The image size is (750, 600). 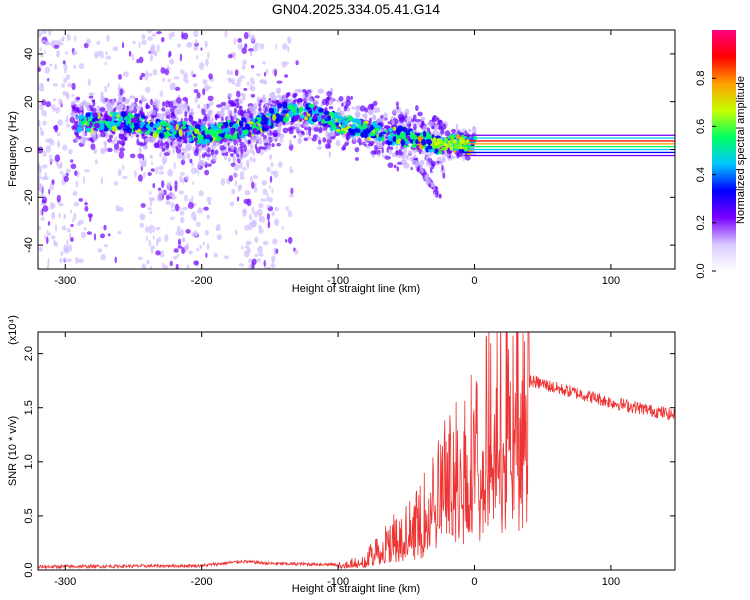 What do you see at coordinates (569, 155) in the screenshot?
I see `spectrogram-band` at bounding box center [569, 155].